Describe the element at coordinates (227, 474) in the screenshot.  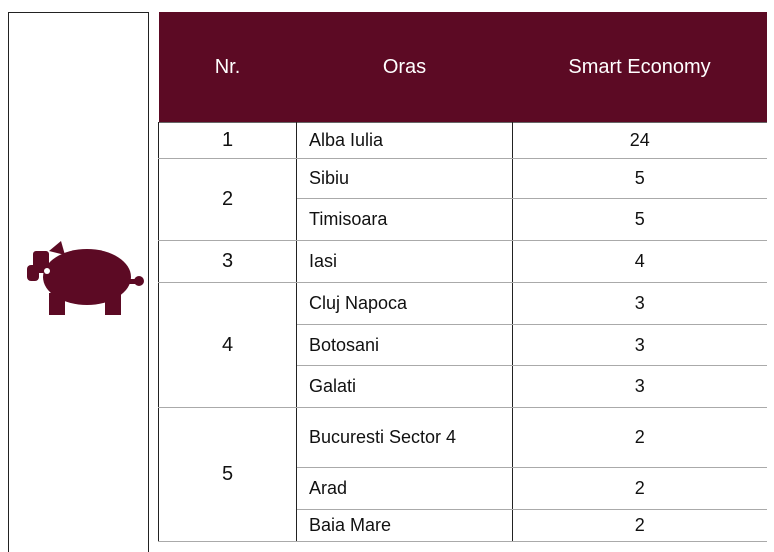
I see `rank-cell: 5` at that location.